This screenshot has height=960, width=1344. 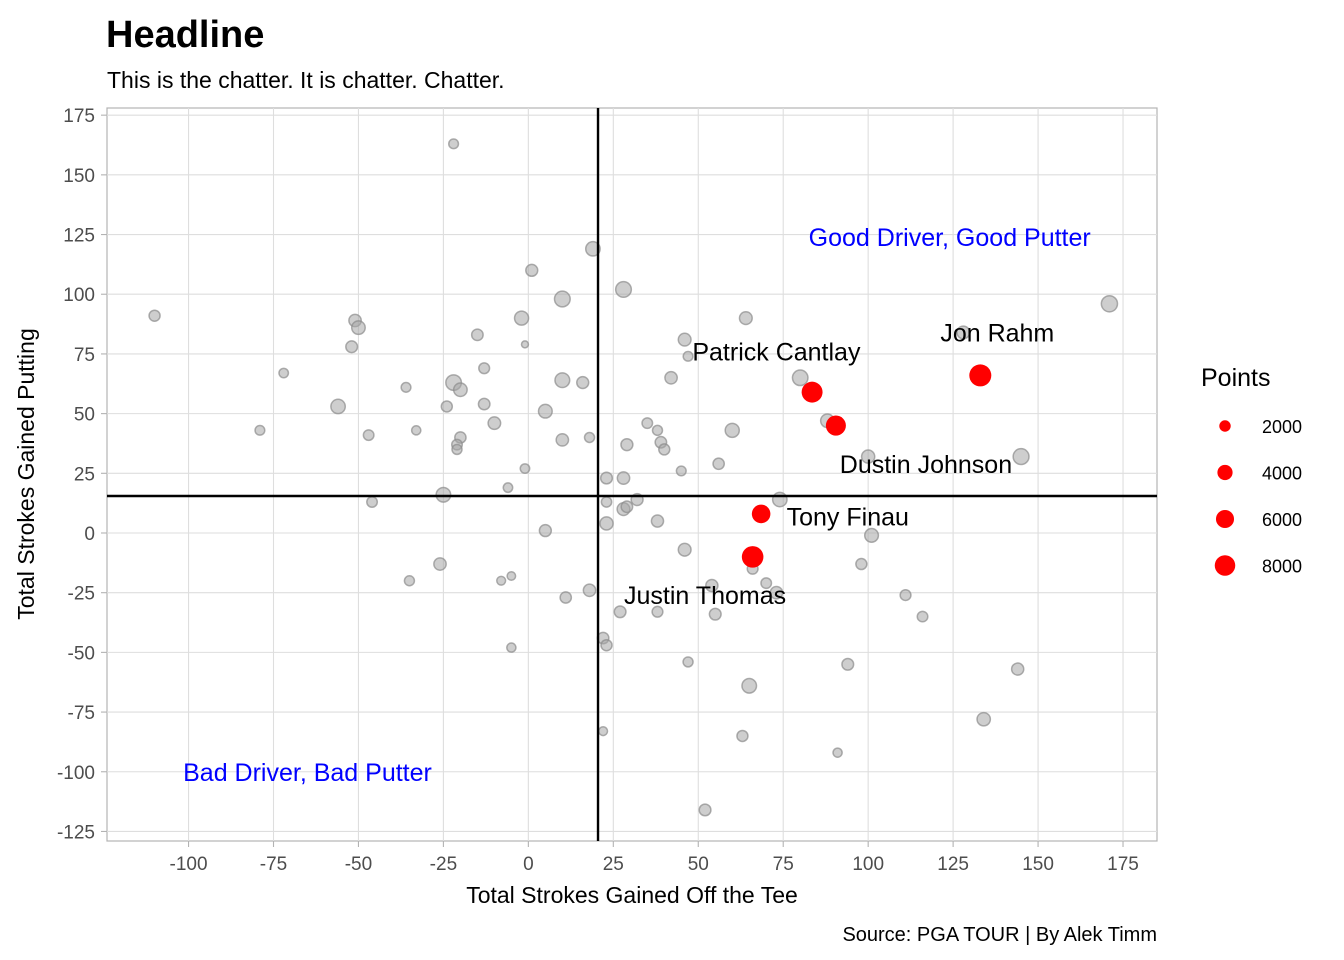 I want to click on y-tick-label: 100, so click(x=79, y=295).